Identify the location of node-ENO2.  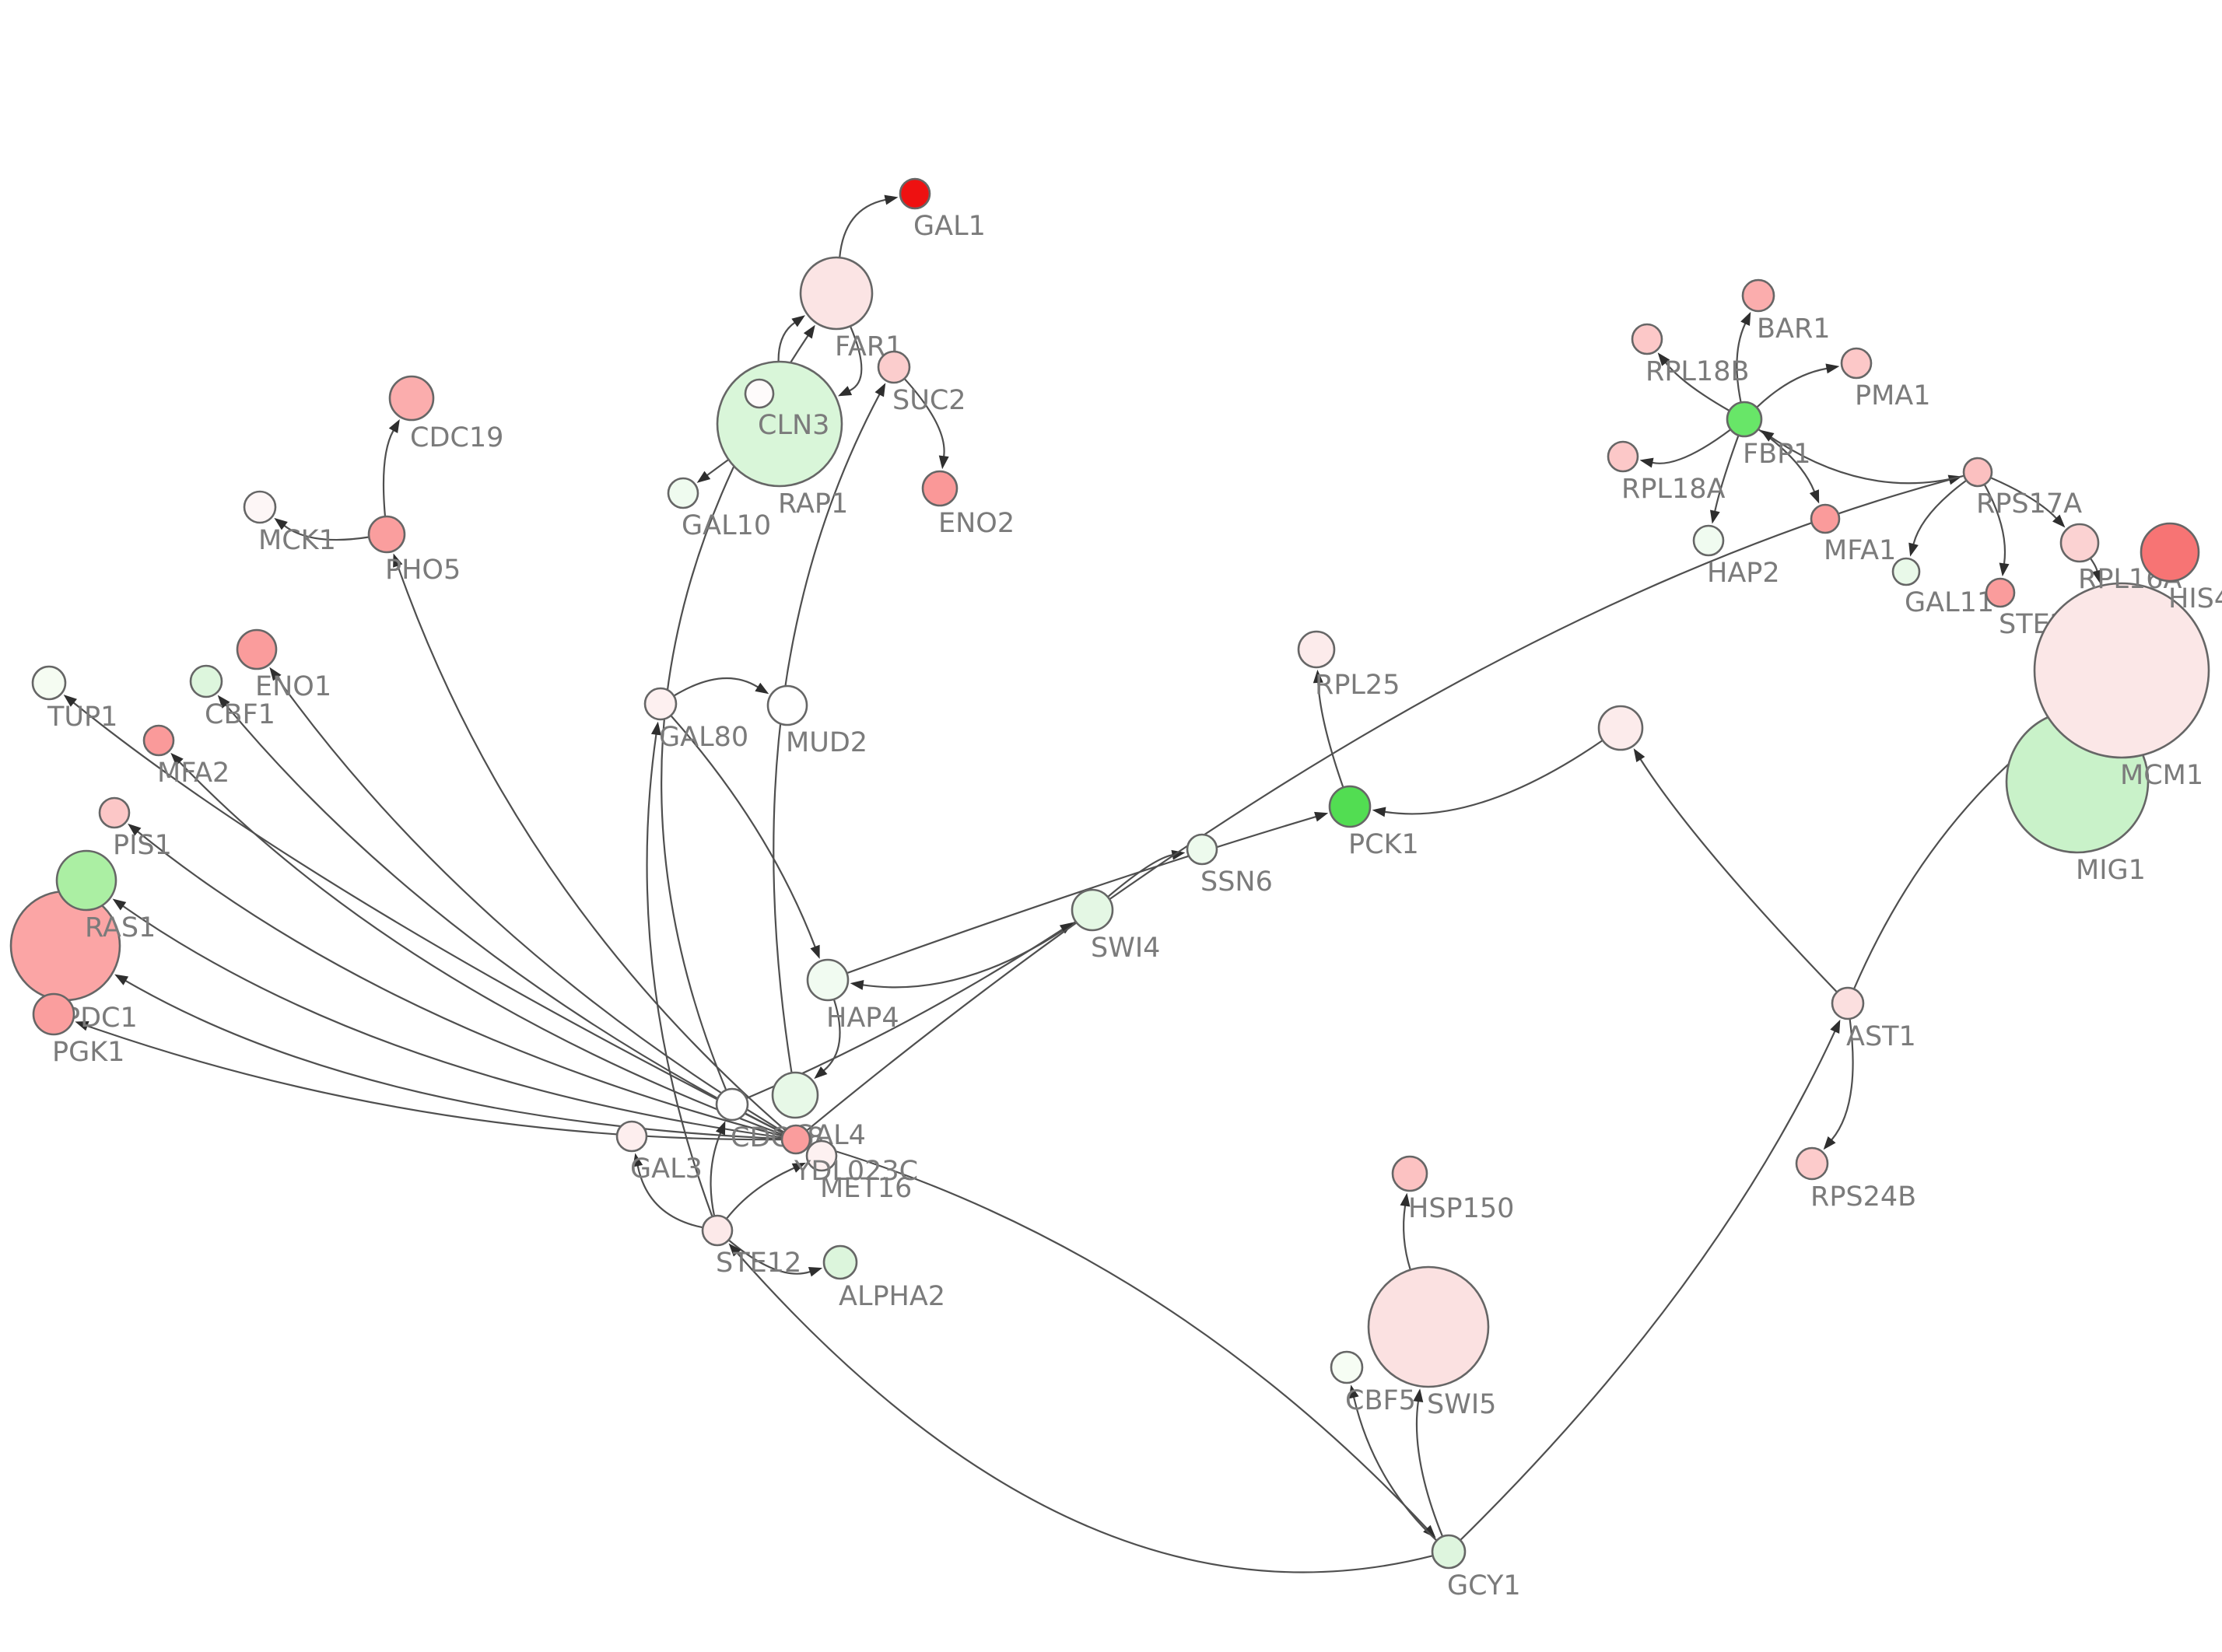
(940, 489).